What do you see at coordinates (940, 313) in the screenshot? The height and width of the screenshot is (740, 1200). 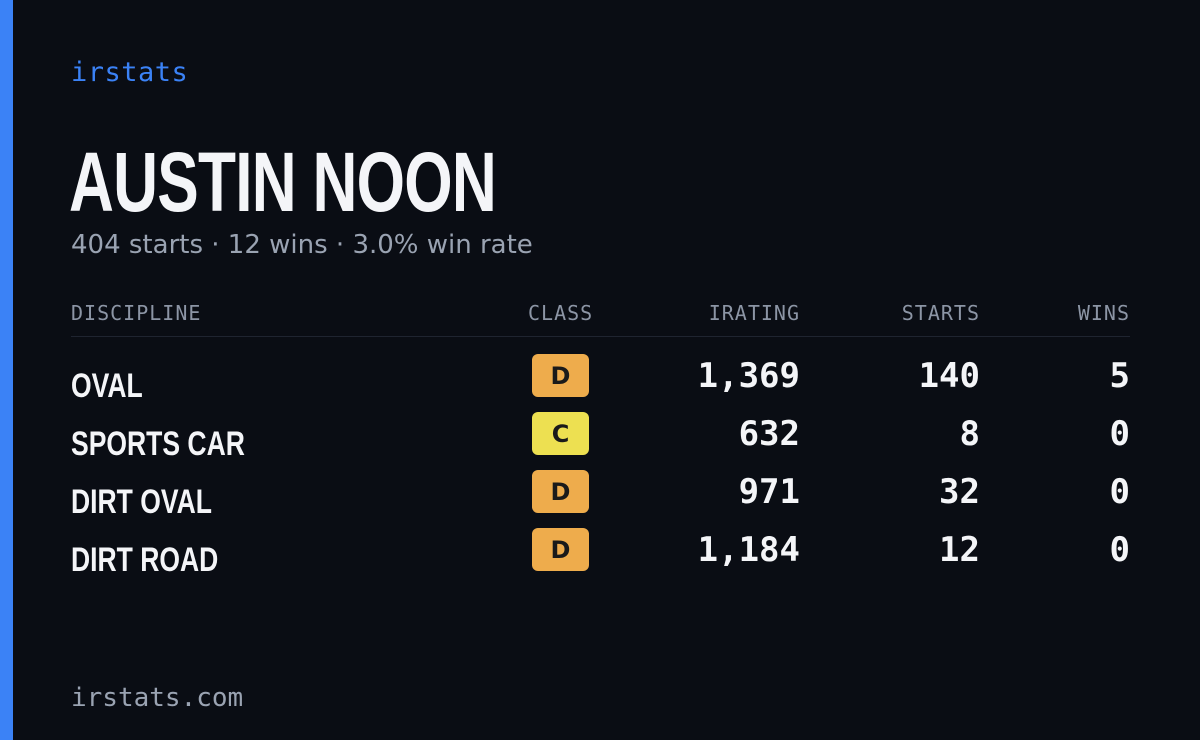 I see `header-starts: STARTS` at bounding box center [940, 313].